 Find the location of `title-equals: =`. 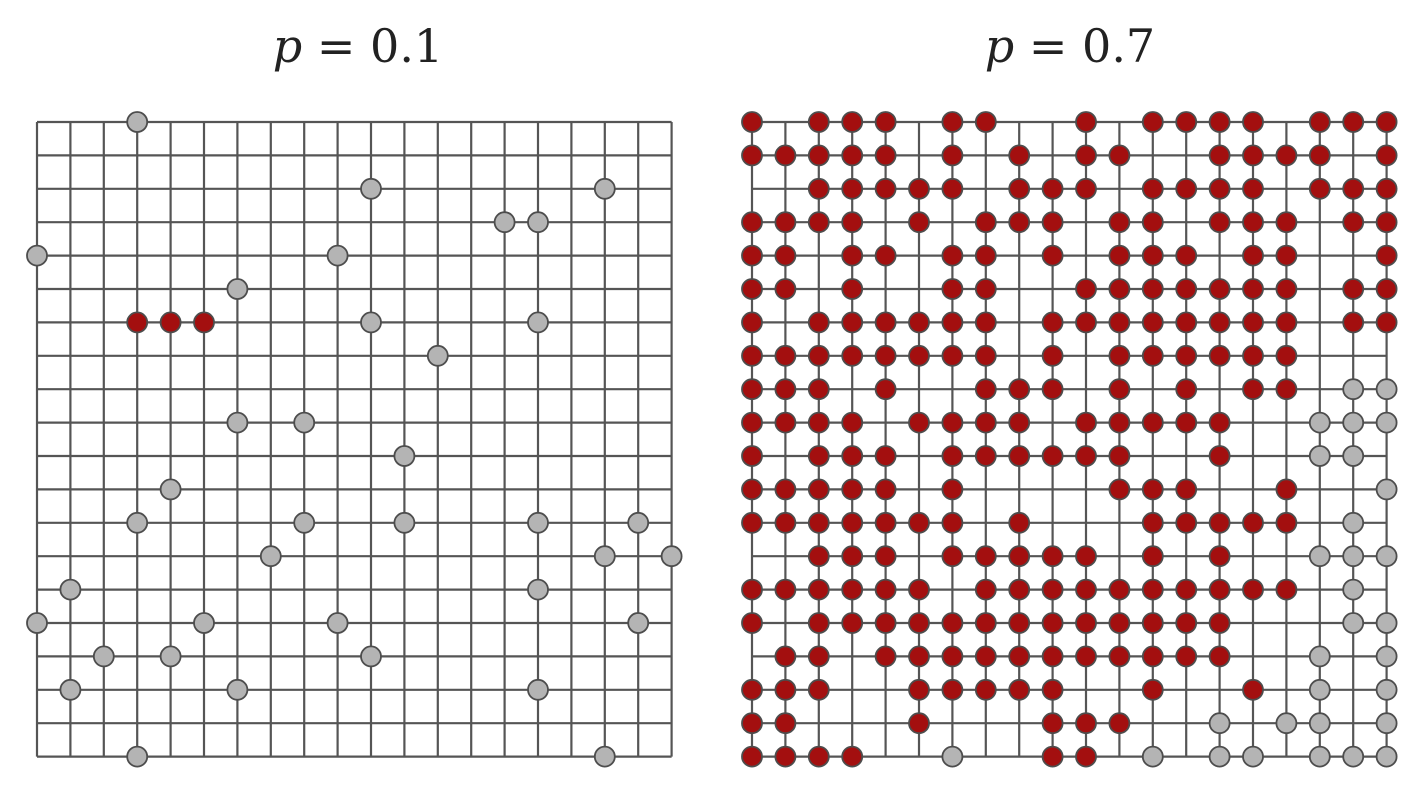

title-equals: = is located at coordinates (1048, 46).